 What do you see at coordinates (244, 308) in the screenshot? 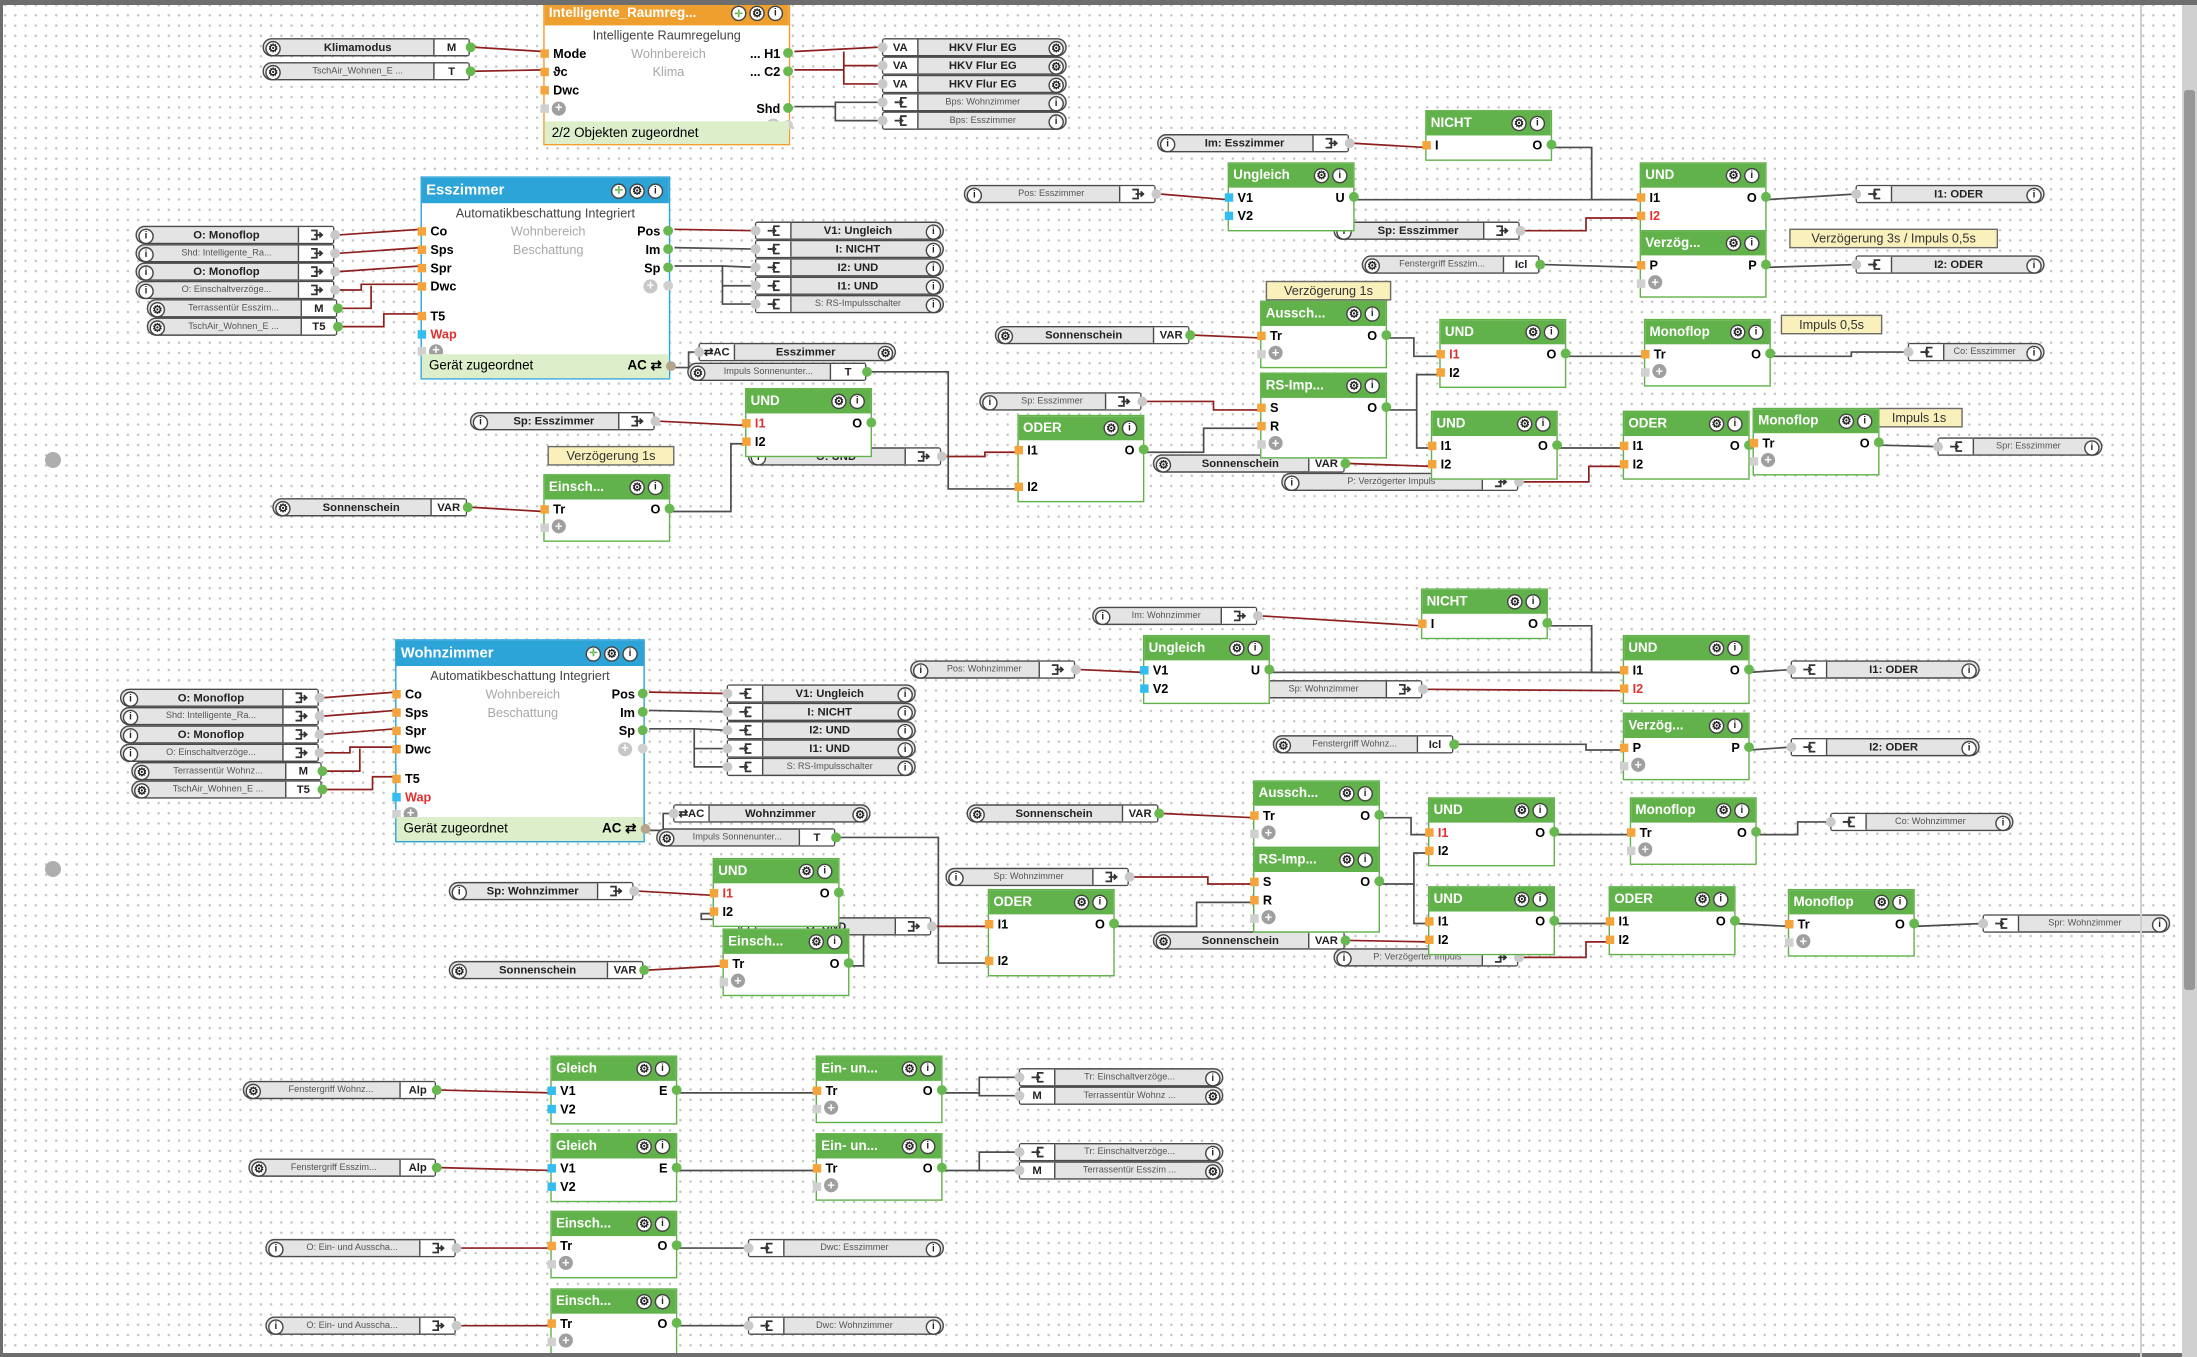
I see `pill-terrassentuer-esszimmer: ⚙ Terrassentür Esszim... M` at bounding box center [244, 308].